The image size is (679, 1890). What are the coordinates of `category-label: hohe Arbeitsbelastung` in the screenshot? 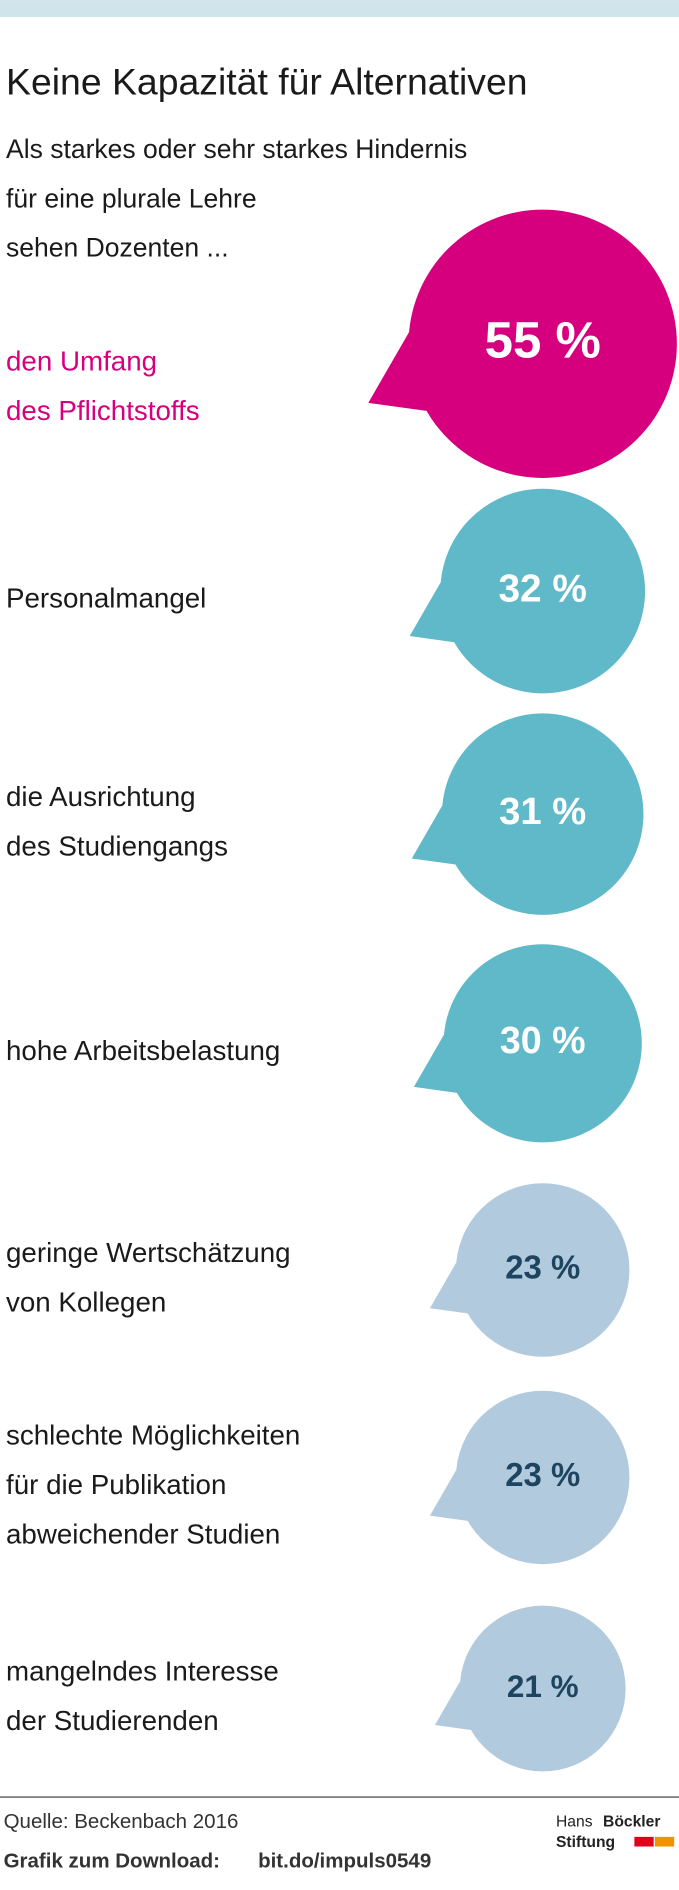 It's located at (143, 1050).